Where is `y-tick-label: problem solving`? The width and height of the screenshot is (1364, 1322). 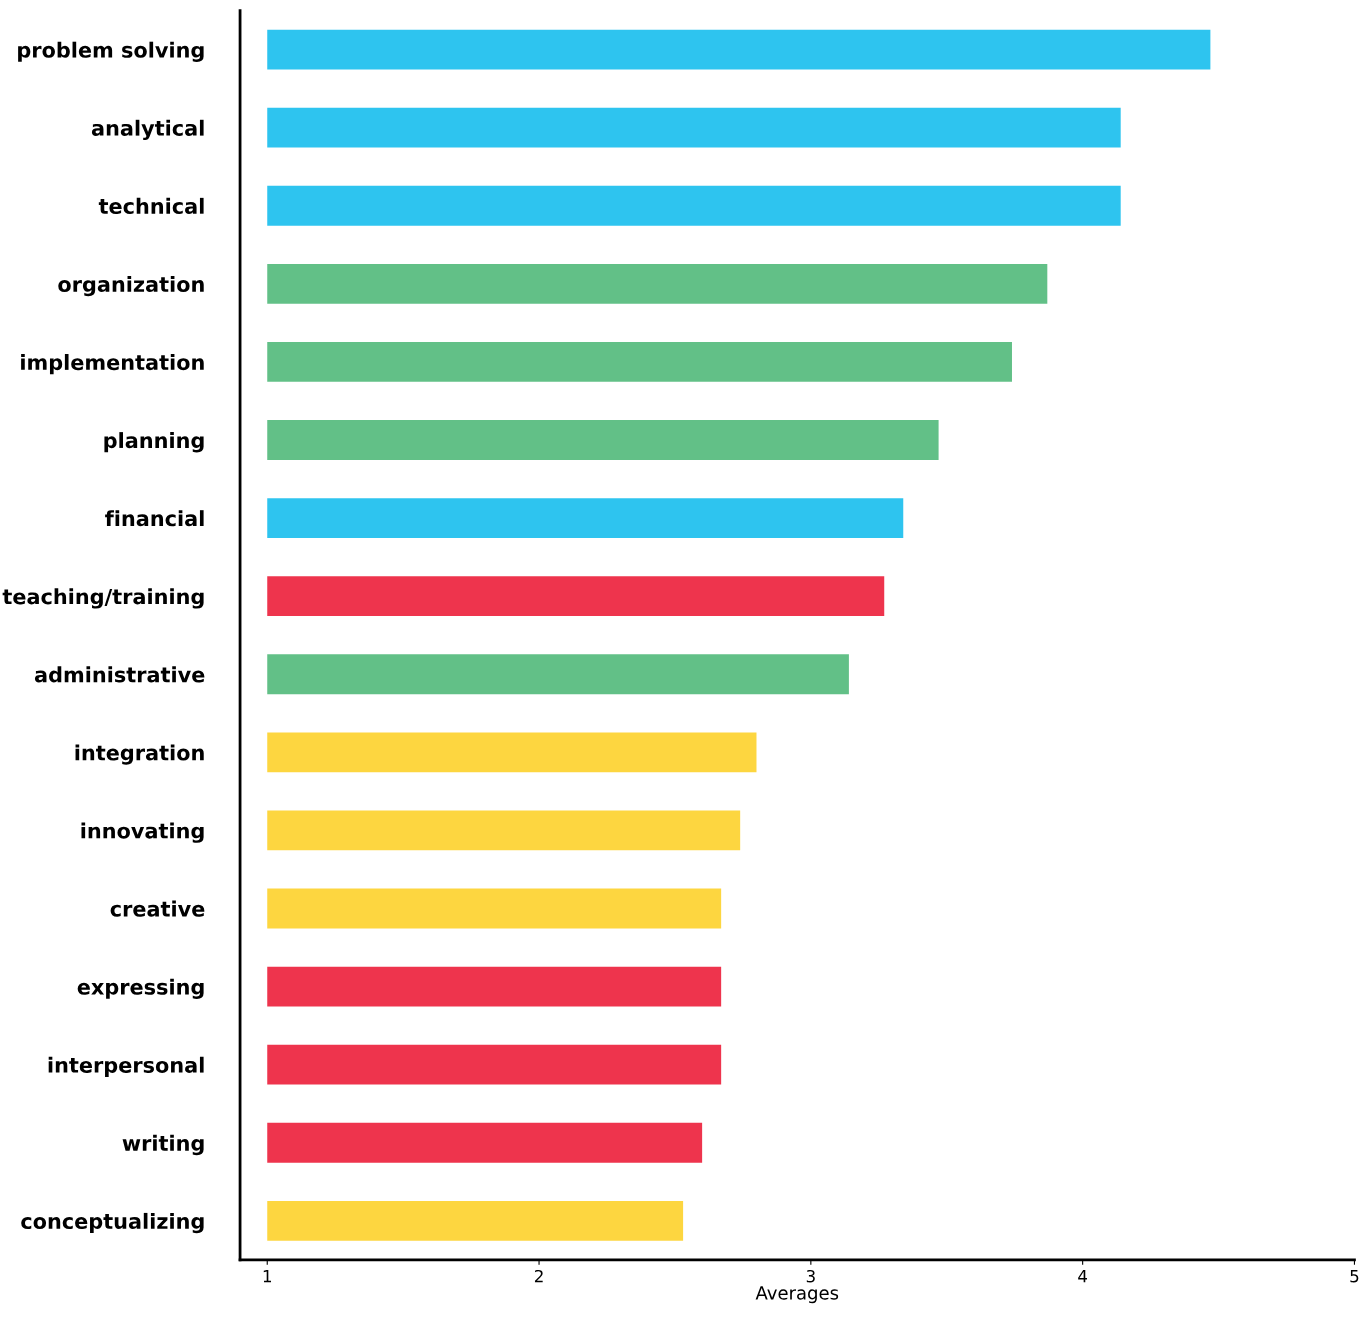
y-tick-label: problem solving is located at coordinates (111, 52).